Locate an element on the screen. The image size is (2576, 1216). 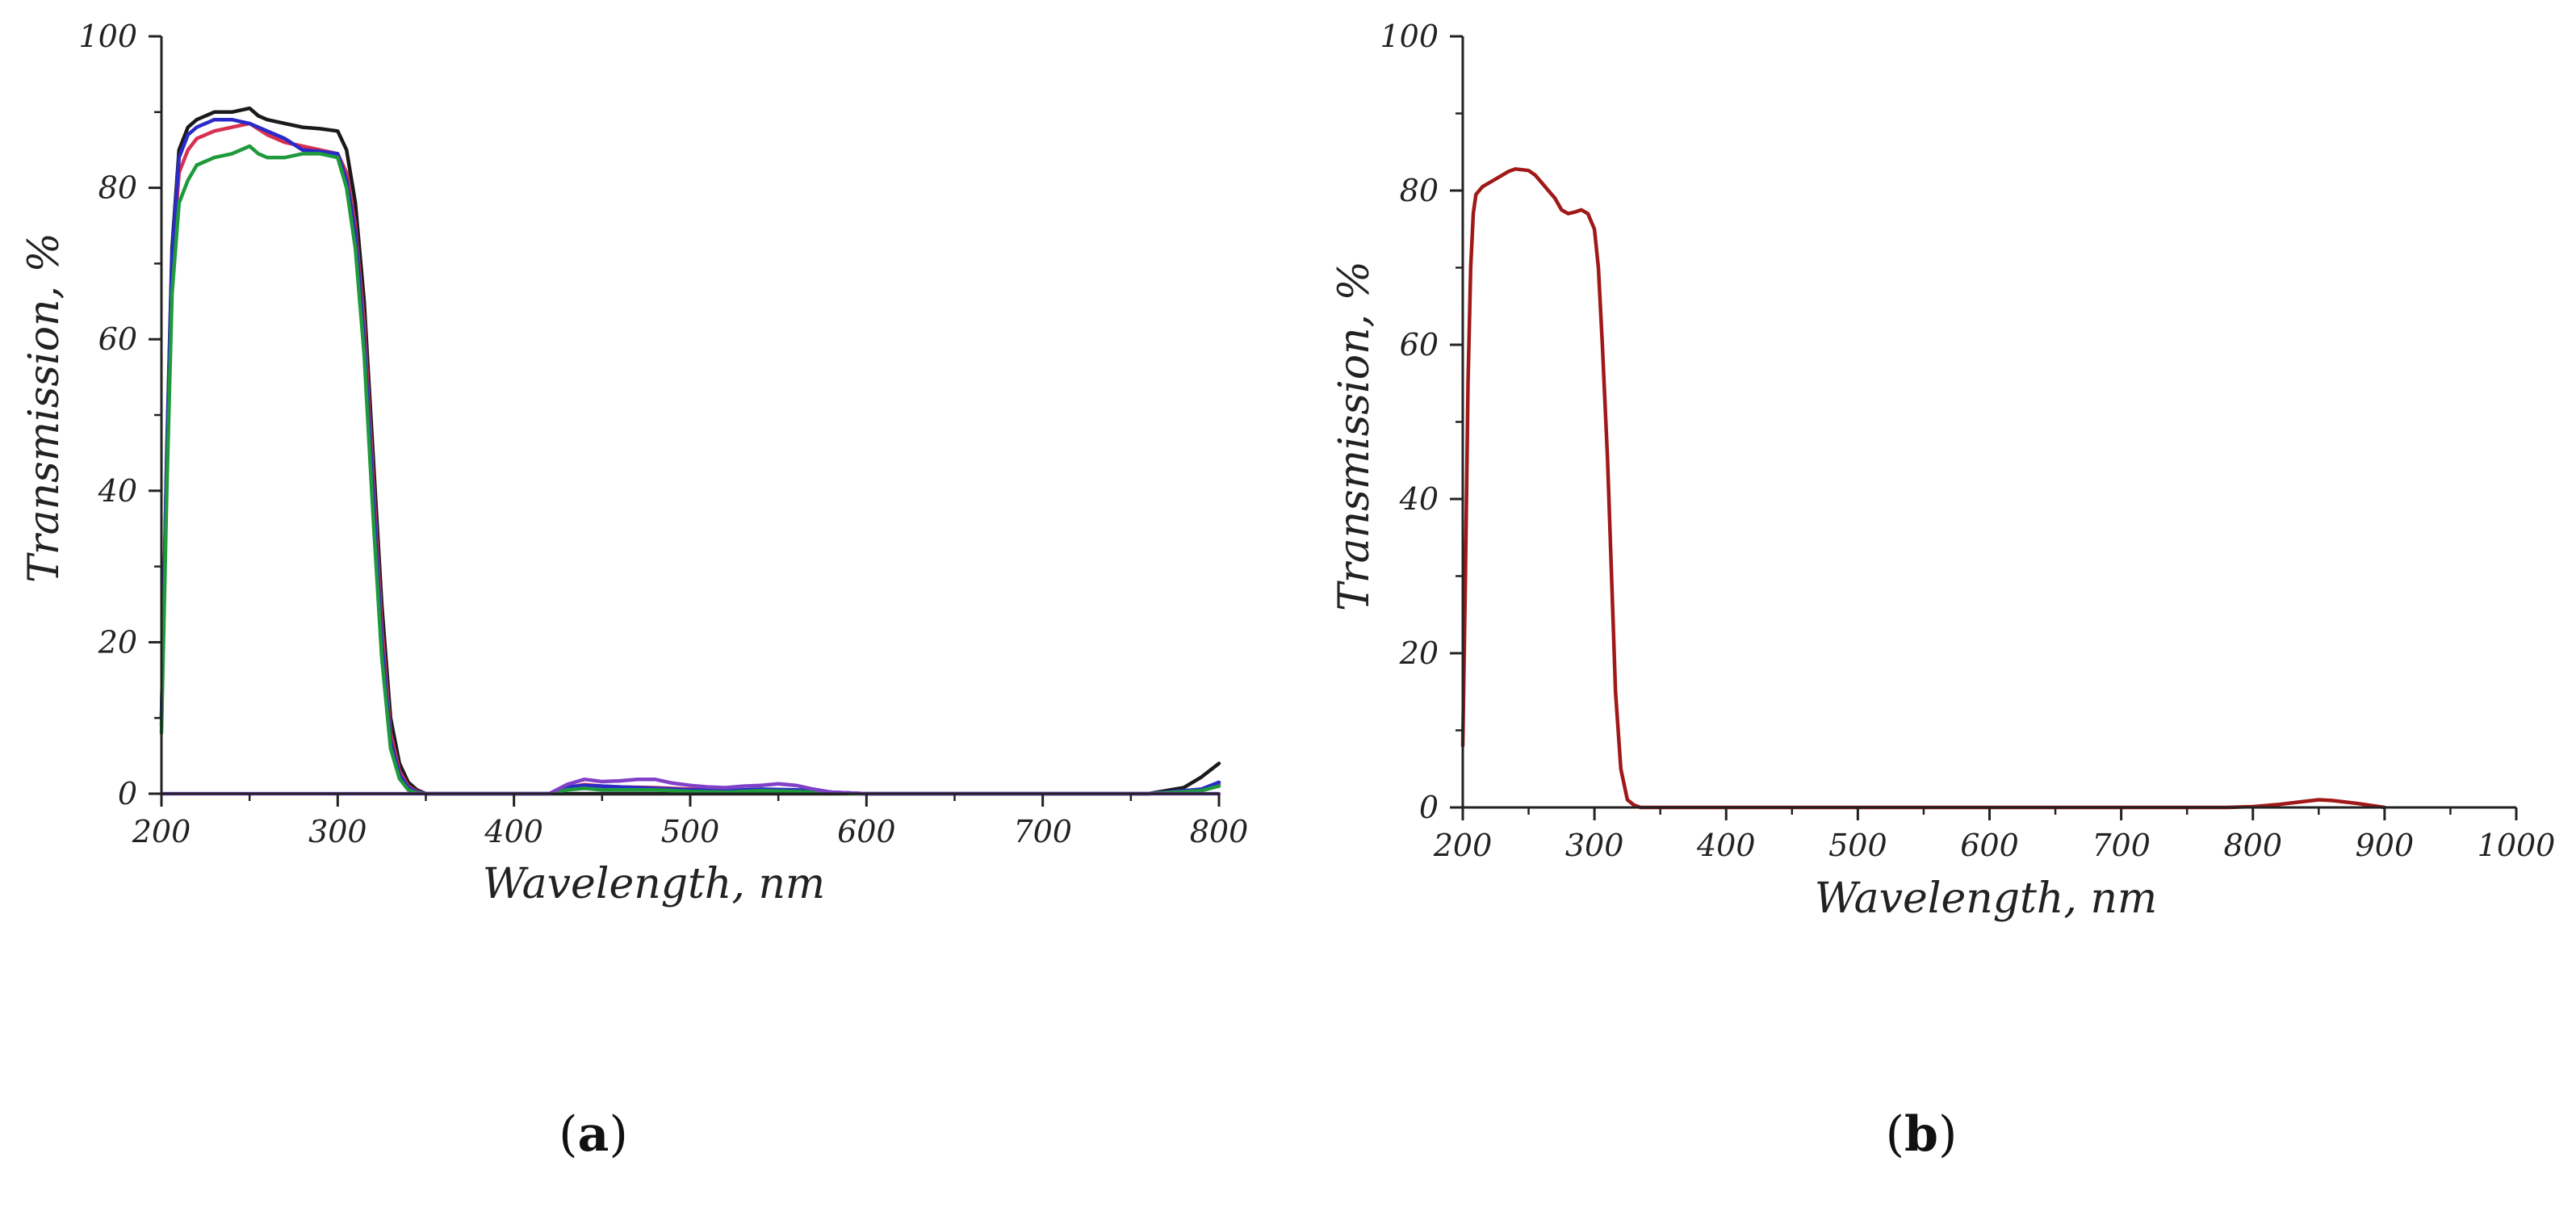
chart-b-y-tick-label: 80 is located at coordinates (1419, 190).